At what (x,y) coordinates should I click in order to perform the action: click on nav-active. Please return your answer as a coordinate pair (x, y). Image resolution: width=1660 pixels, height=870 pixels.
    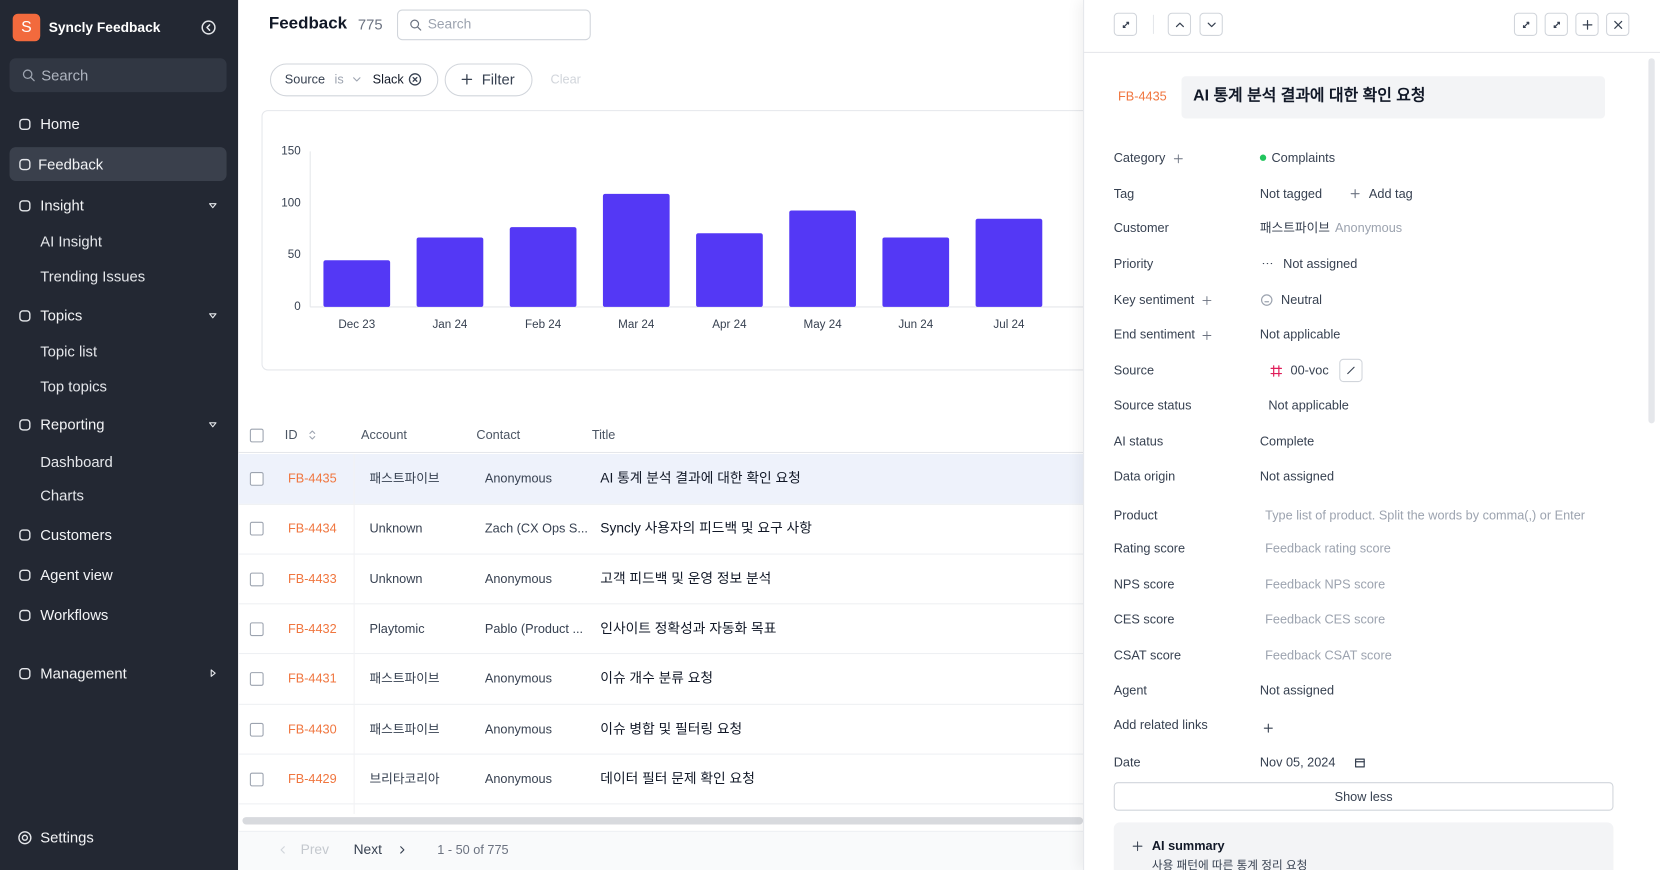
    Looking at the image, I should click on (118, 164).